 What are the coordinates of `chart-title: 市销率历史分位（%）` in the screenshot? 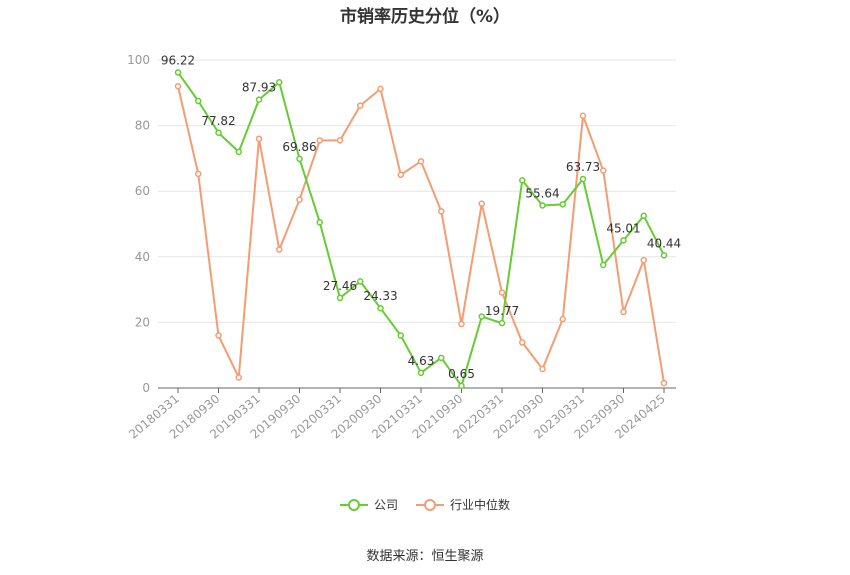 It's located at (425, 17).